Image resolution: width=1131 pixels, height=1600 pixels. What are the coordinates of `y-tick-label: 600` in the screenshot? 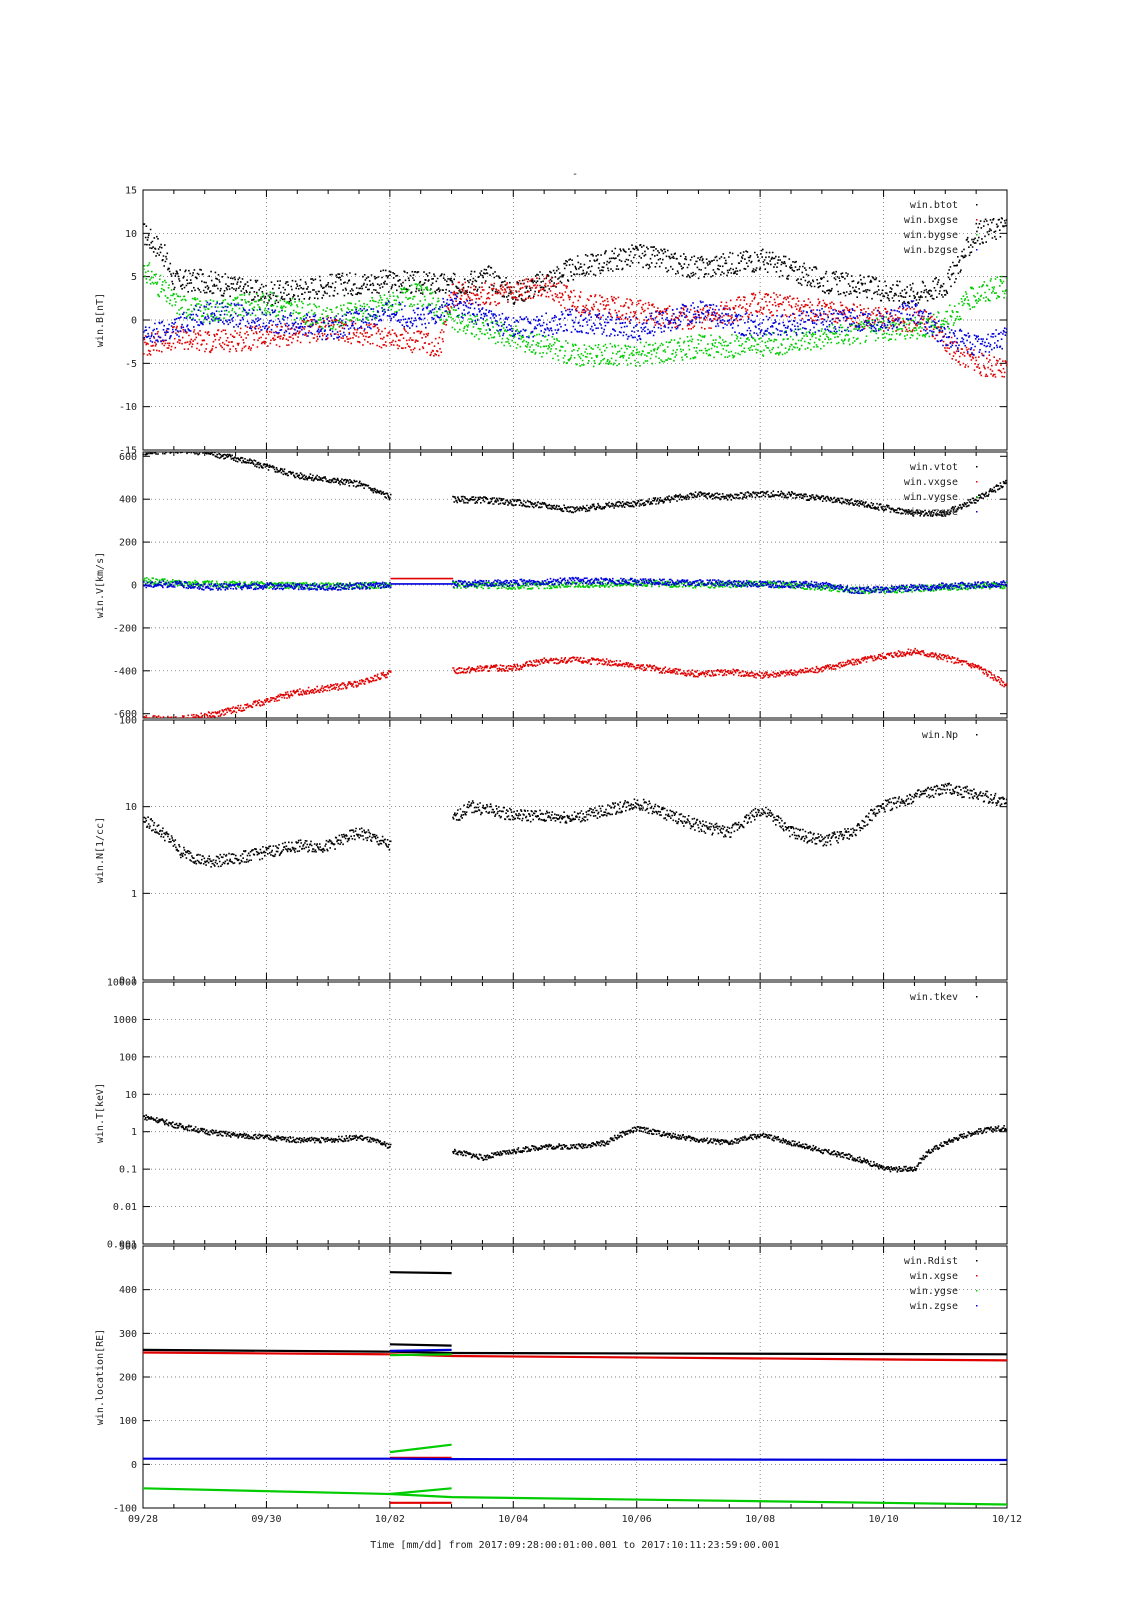 It's located at (128, 457).